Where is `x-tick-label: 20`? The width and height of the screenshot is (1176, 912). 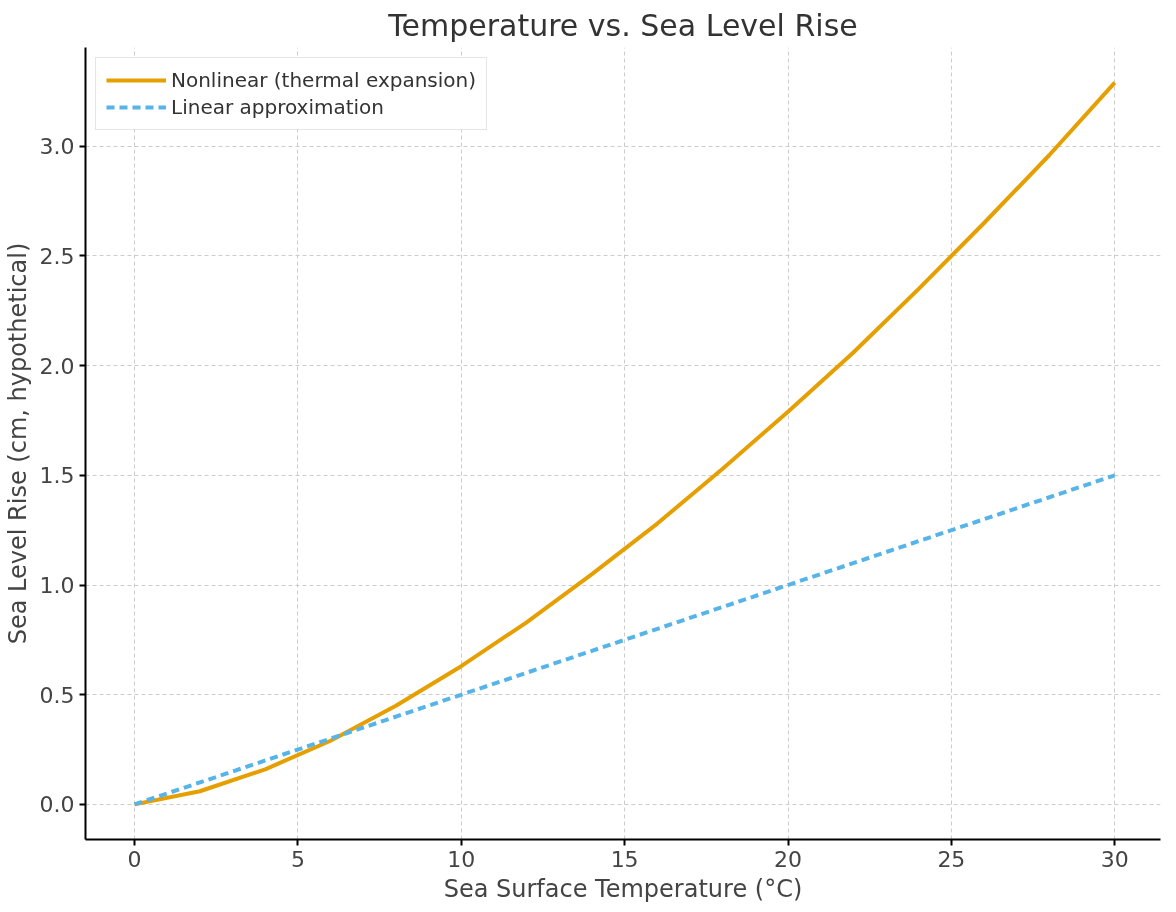
x-tick-label: 20 is located at coordinates (788, 859).